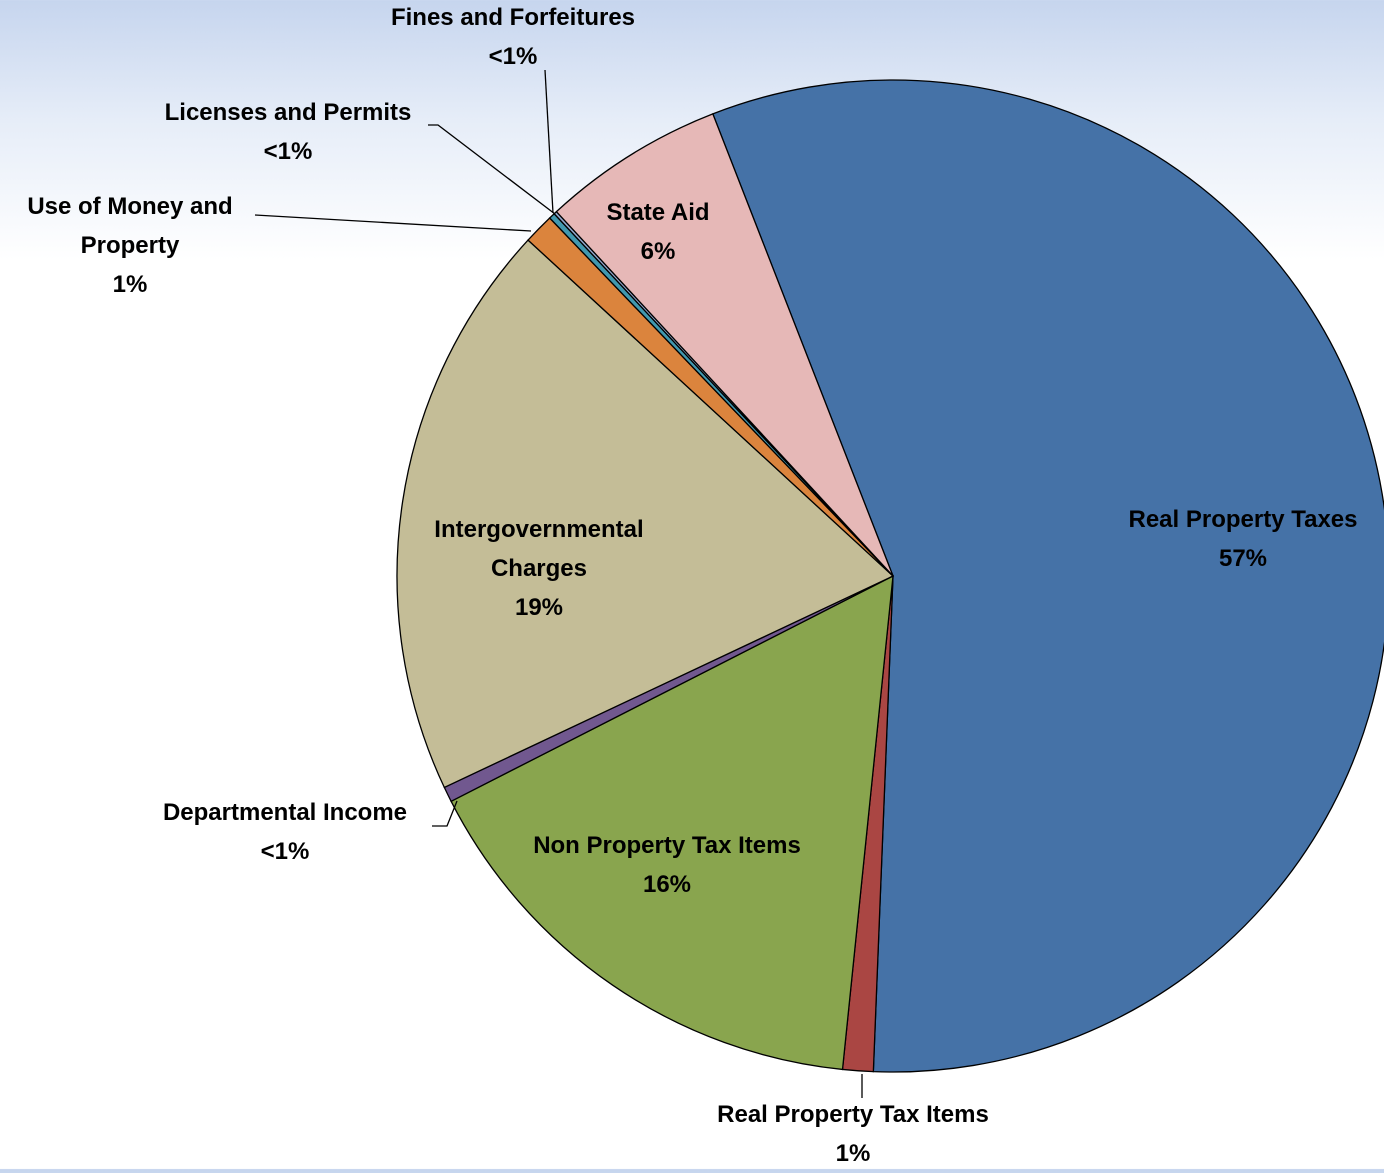 This screenshot has height=1173, width=1384. What do you see at coordinates (658, 251) in the screenshot?
I see `slice-value-label: 6%` at bounding box center [658, 251].